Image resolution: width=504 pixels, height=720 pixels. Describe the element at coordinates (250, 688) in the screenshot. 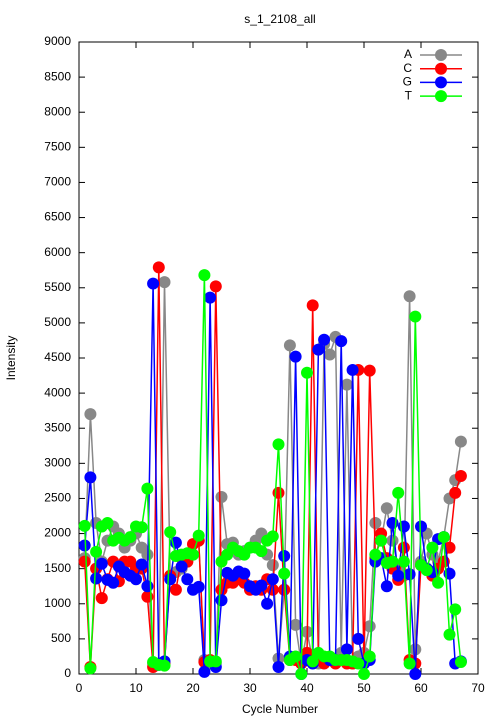

I see `x-tick-label: 30` at that location.